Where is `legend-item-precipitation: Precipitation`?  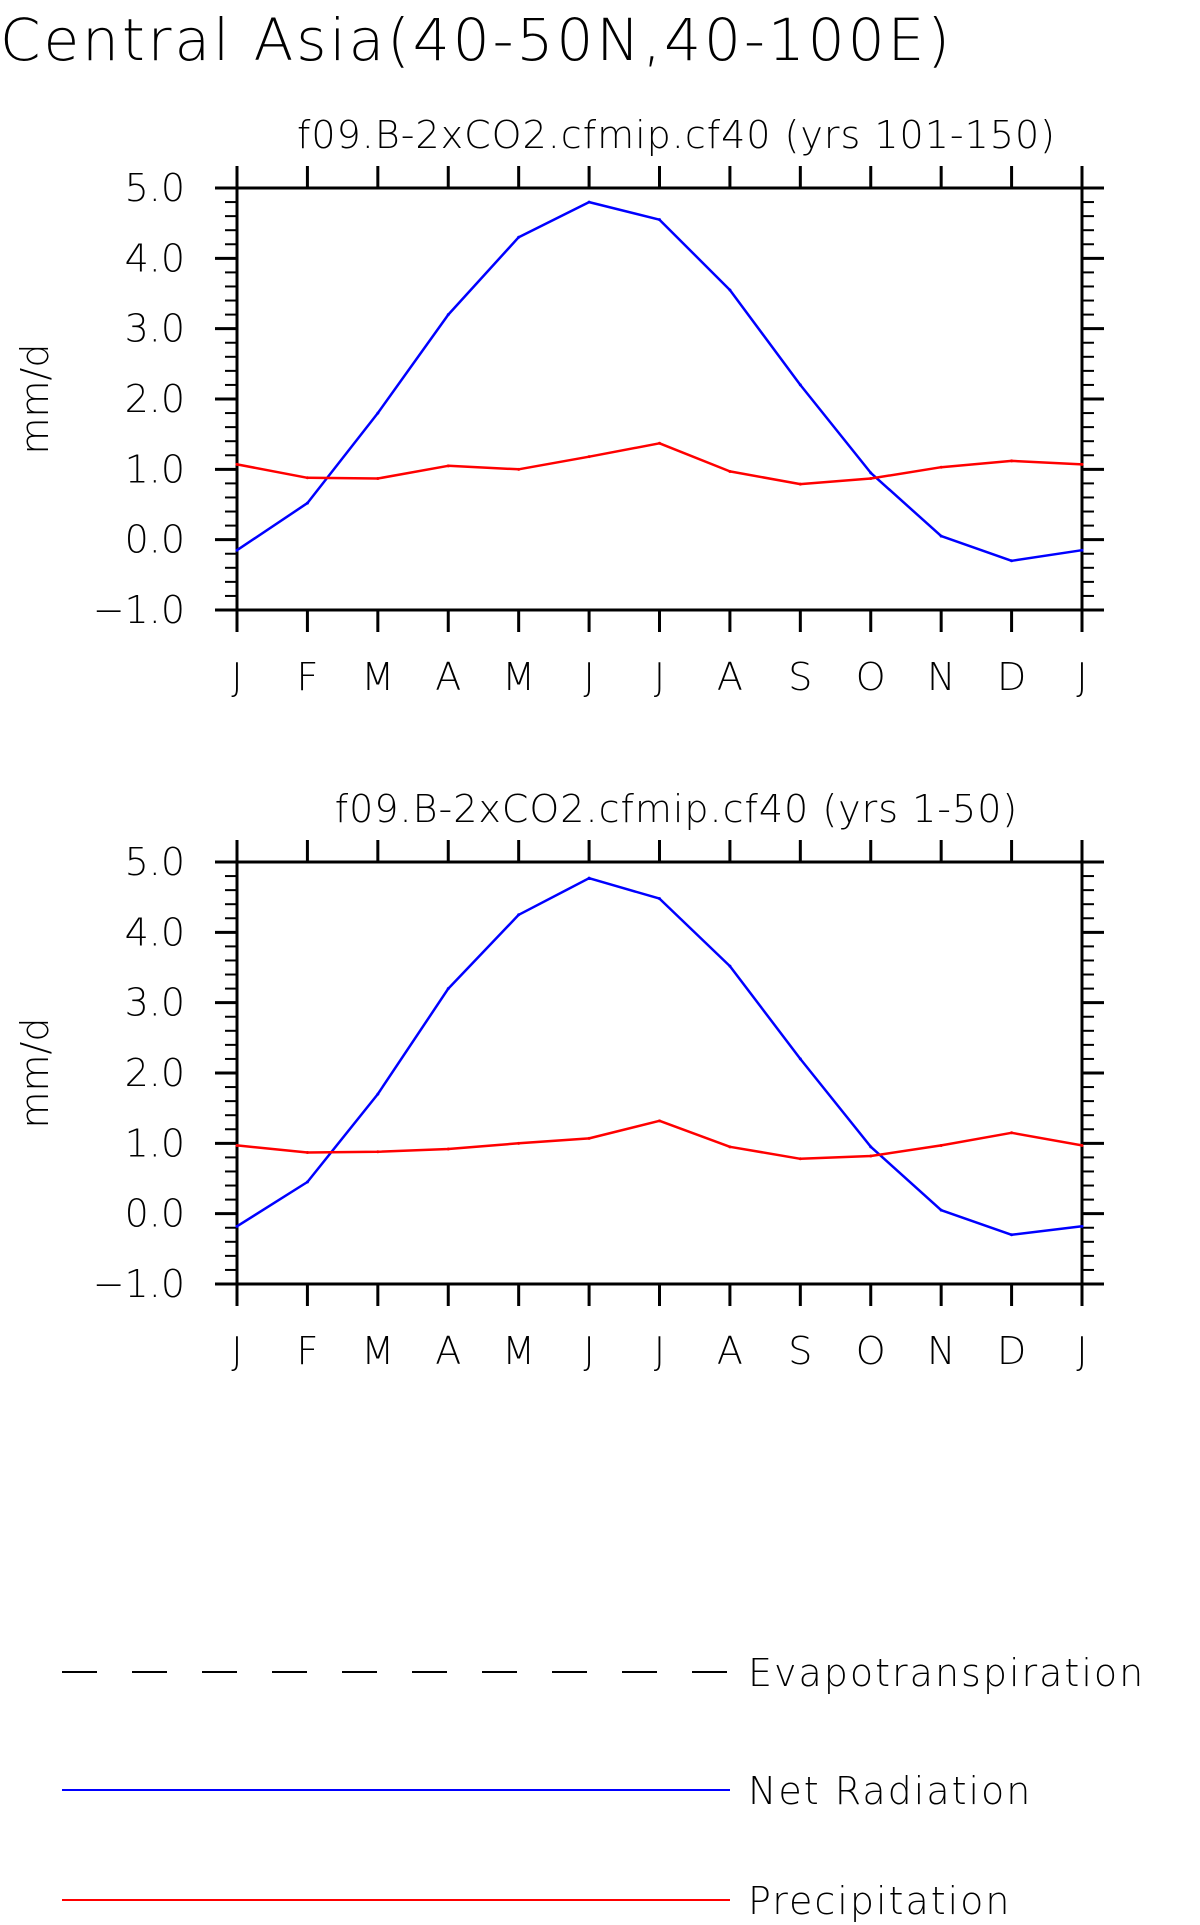 legend-item-precipitation: Precipitation is located at coordinates (537, 1901).